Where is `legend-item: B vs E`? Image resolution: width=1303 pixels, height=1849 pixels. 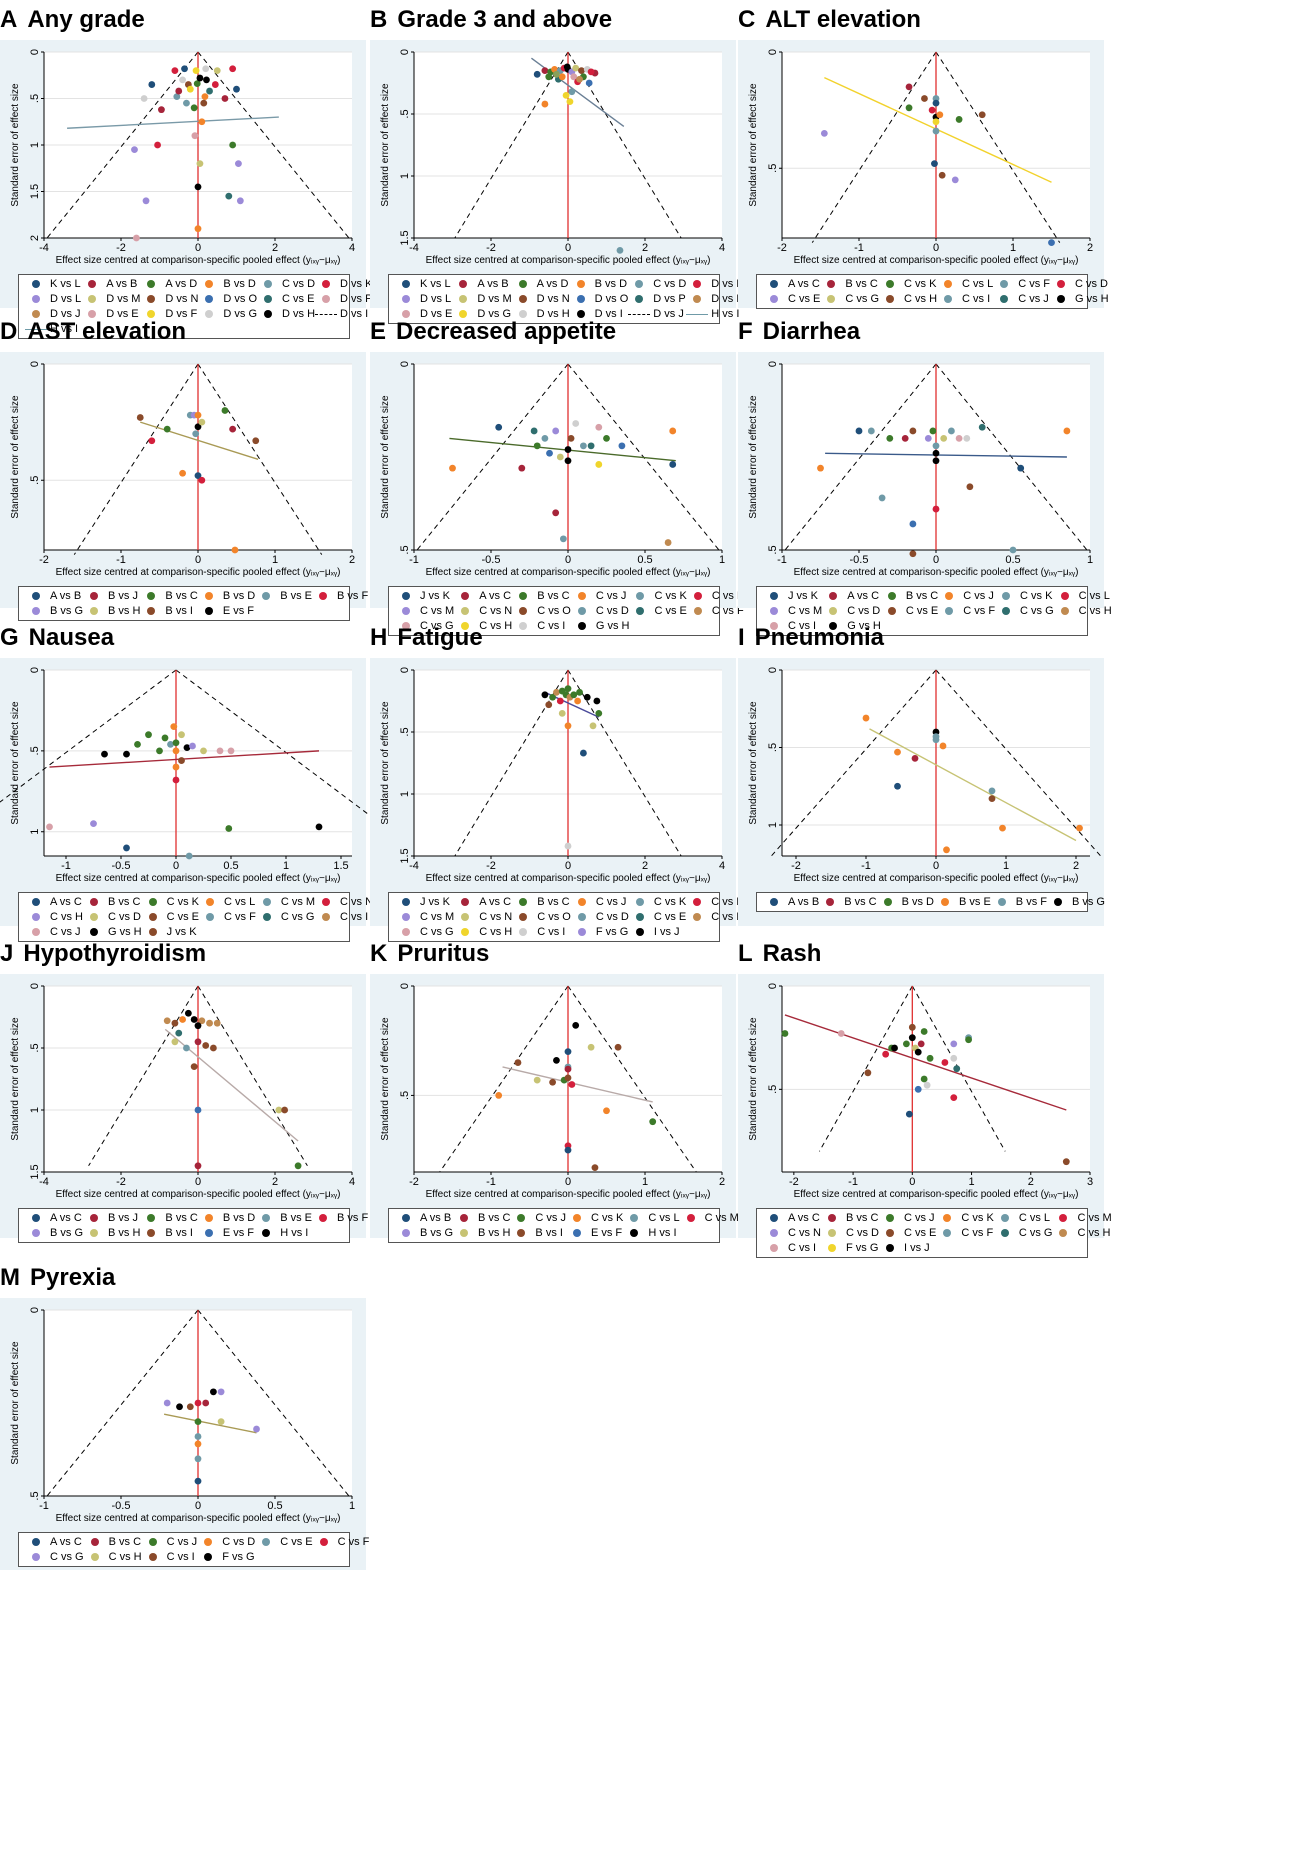
legend-item: B vs E is located at coordinates (283, 596).